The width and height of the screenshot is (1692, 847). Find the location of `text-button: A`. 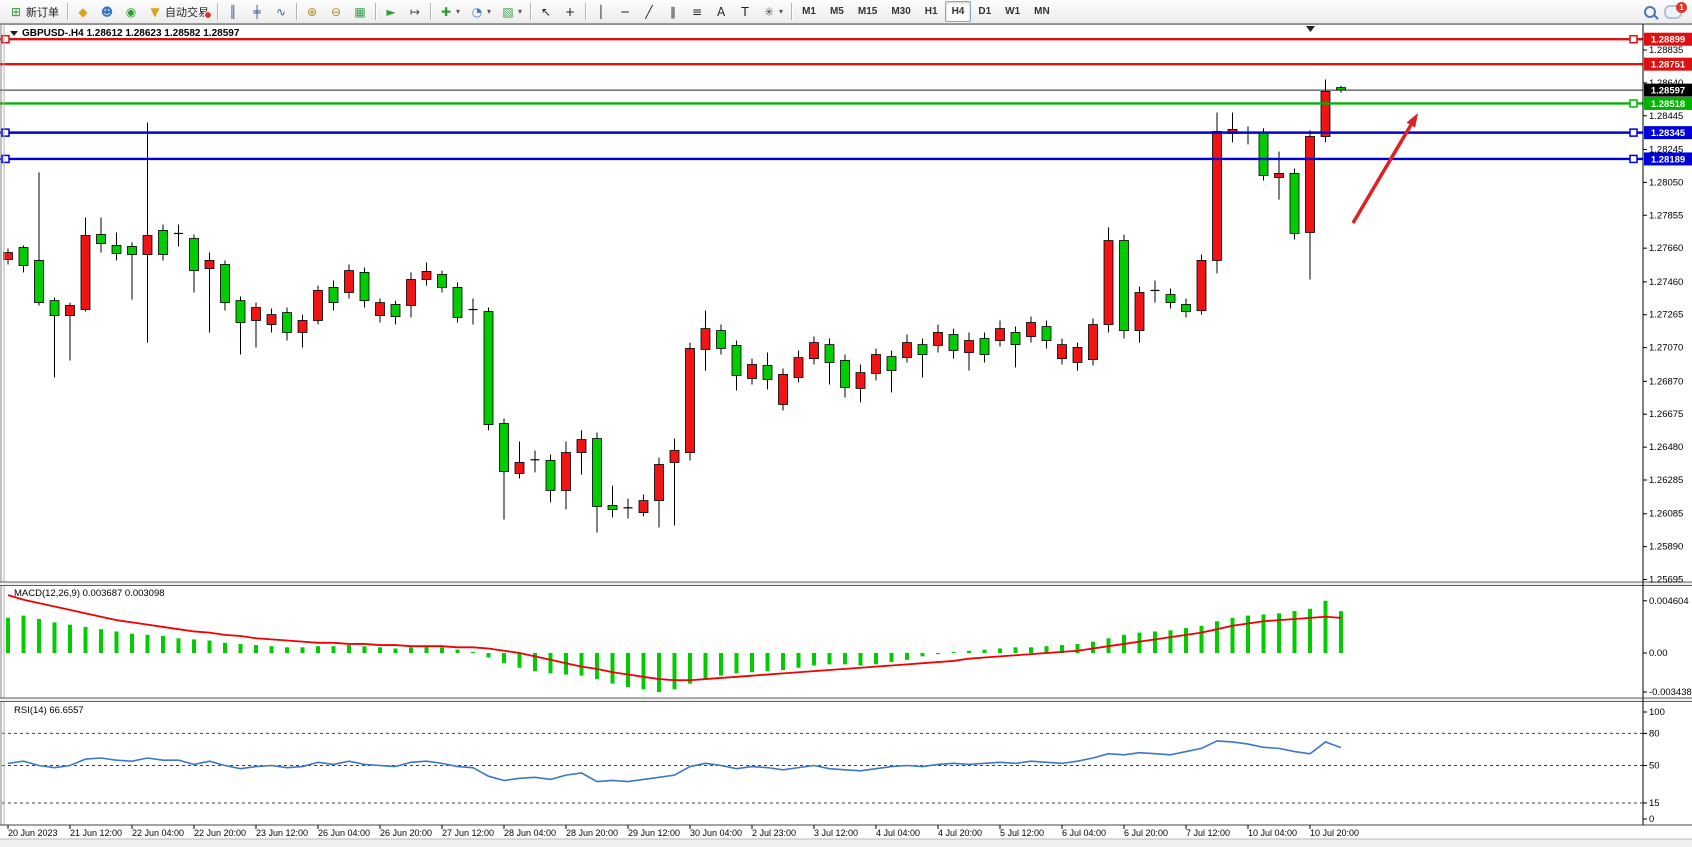

text-button: A is located at coordinates (721, 11).